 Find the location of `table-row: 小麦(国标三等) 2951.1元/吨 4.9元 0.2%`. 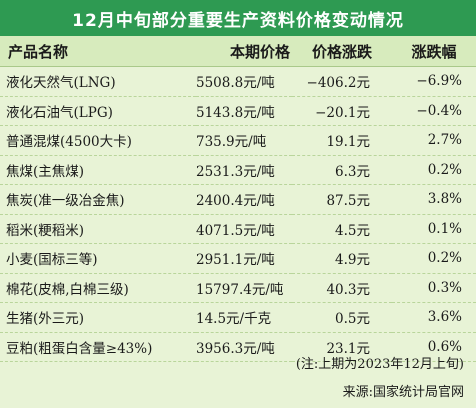

table-row: 小麦(国标三等) 2951.1元/吨 4.9元 0.2% is located at coordinates (238, 258).